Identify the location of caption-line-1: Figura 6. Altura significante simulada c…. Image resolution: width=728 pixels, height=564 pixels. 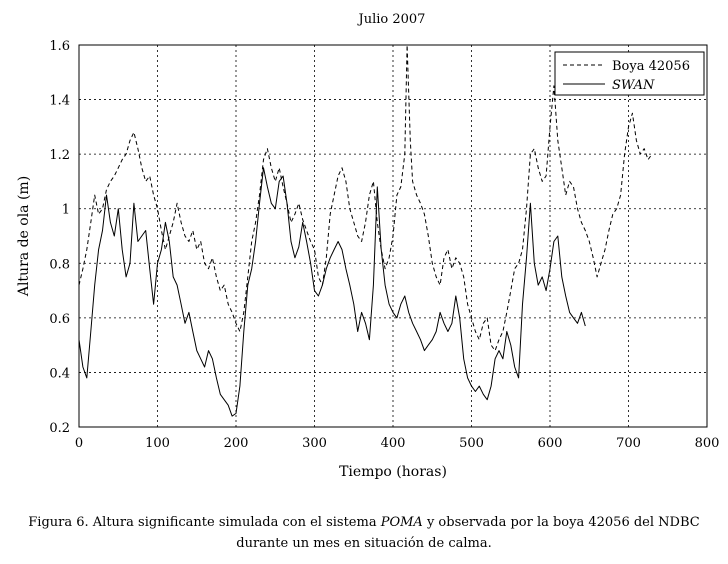
(364, 522).